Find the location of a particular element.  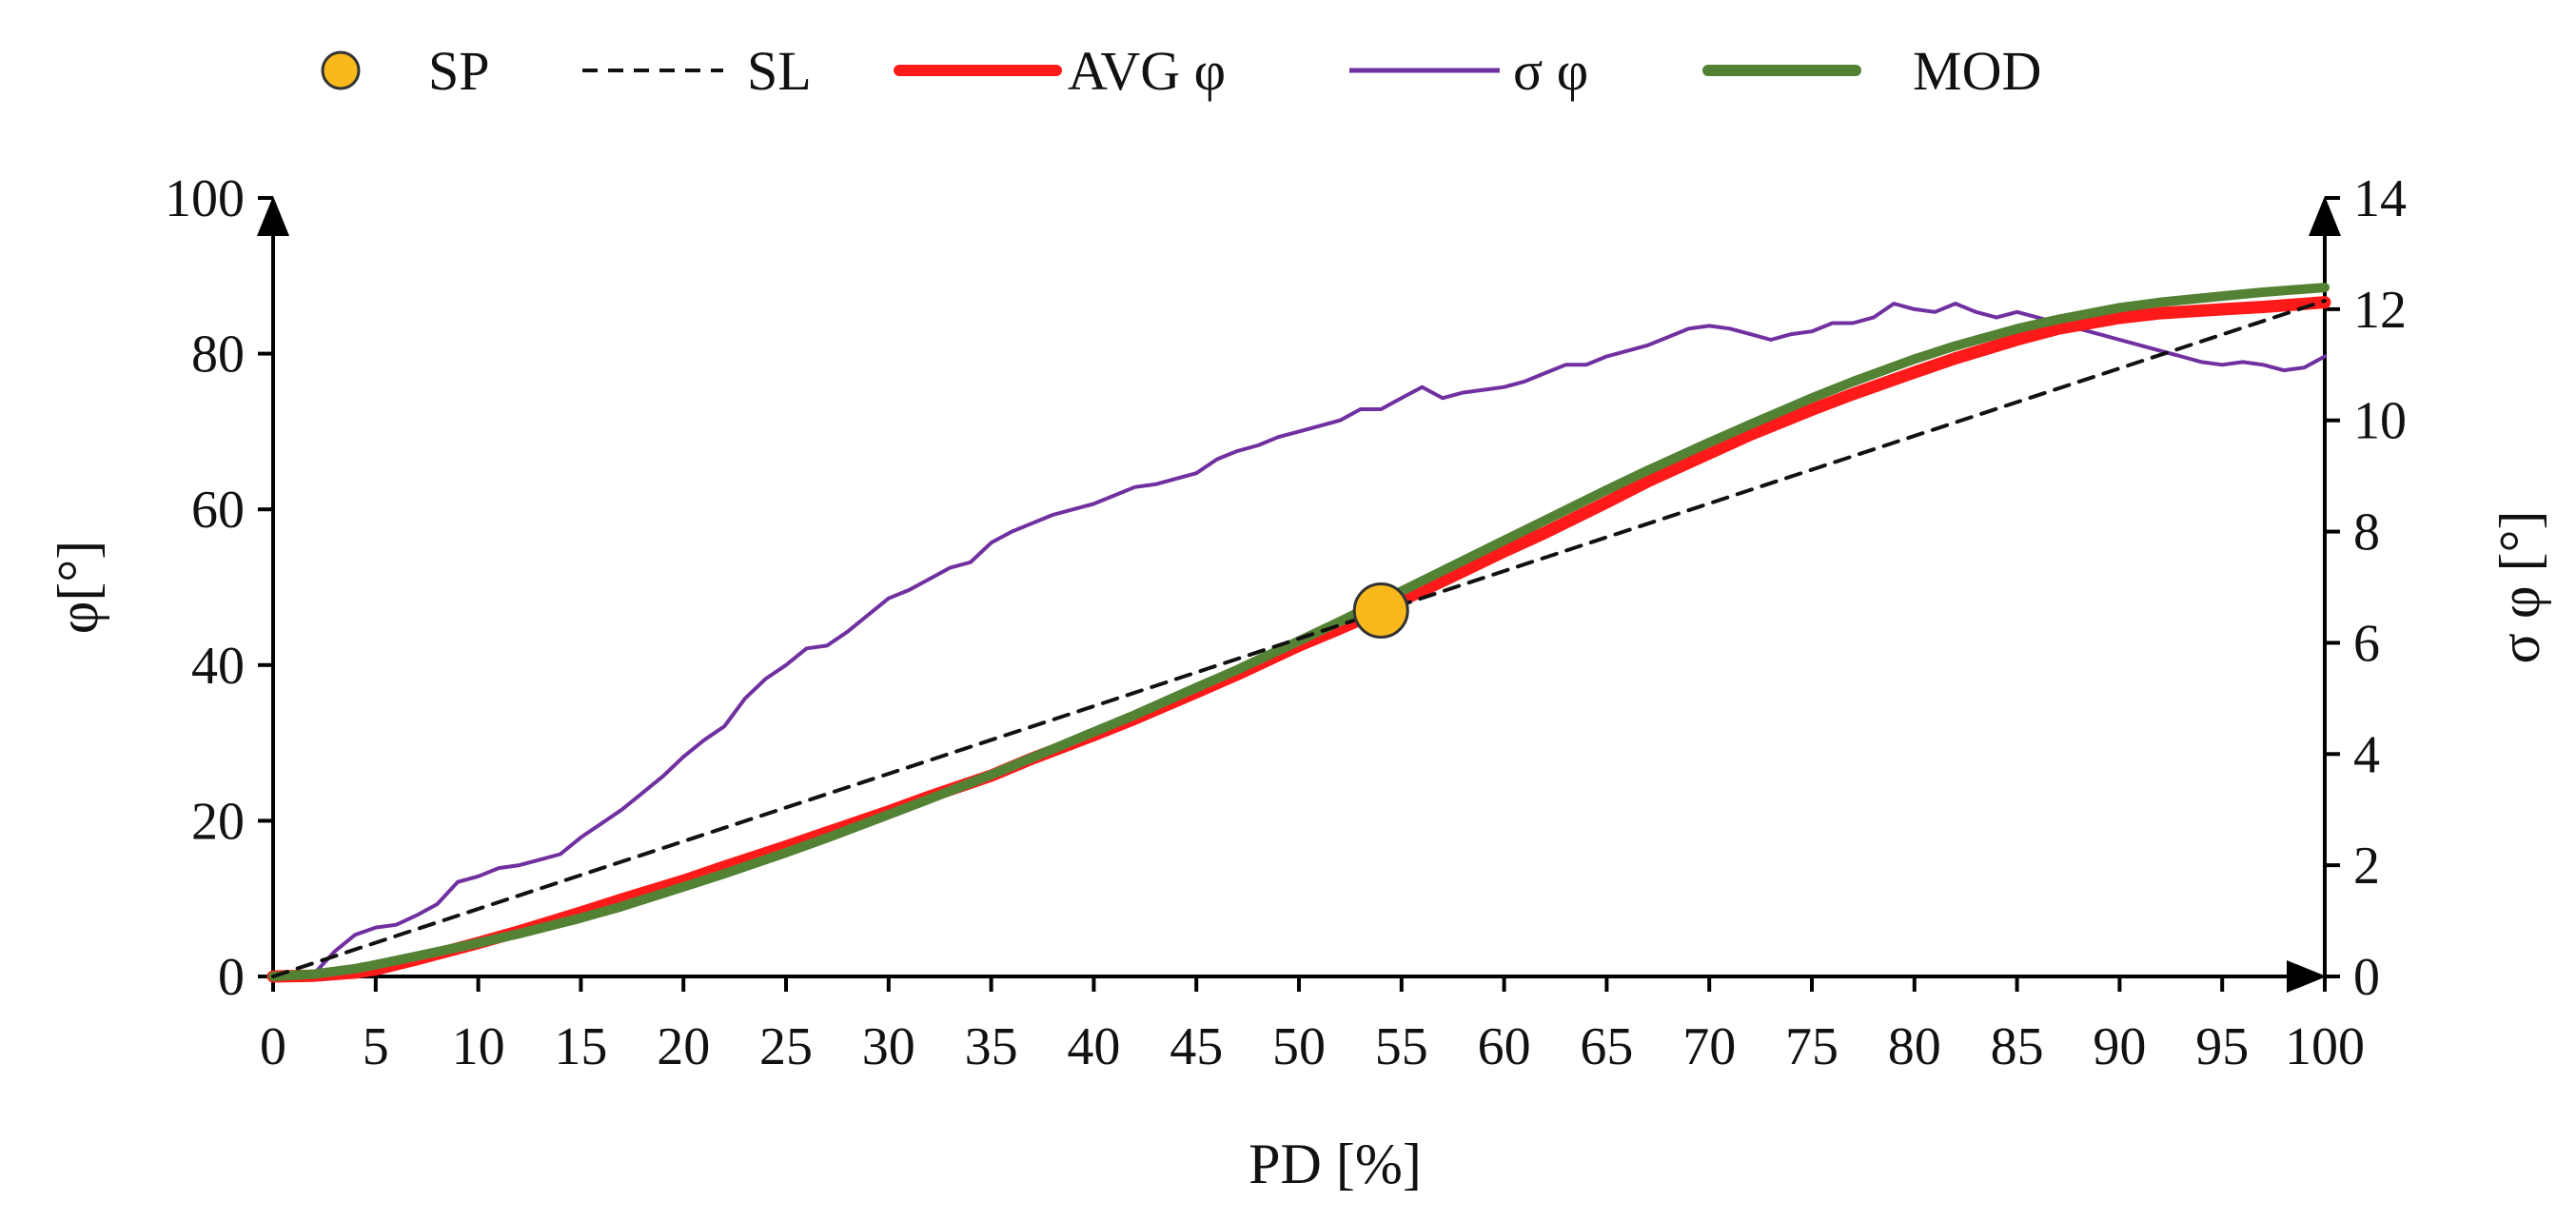

y2-tick-label: 12 is located at coordinates (2380, 310).